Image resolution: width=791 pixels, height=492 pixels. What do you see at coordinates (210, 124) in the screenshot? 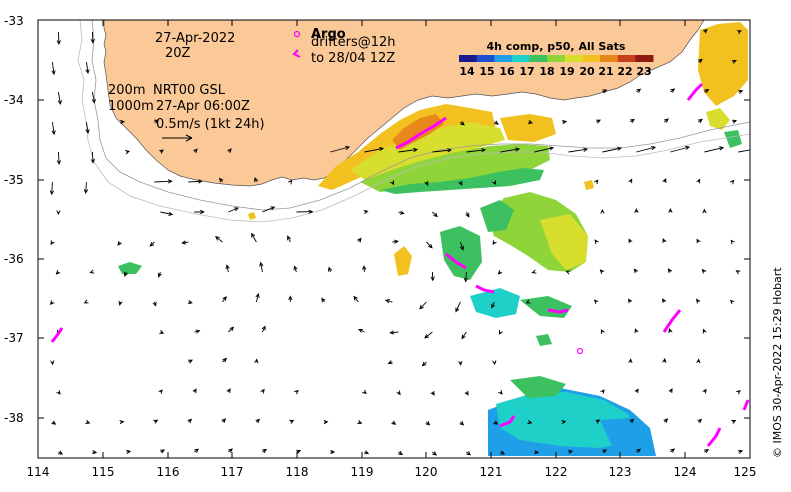
I see `vector-scale-label: 0.5m/s (1kt 24h)` at bounding box center [210, 124].